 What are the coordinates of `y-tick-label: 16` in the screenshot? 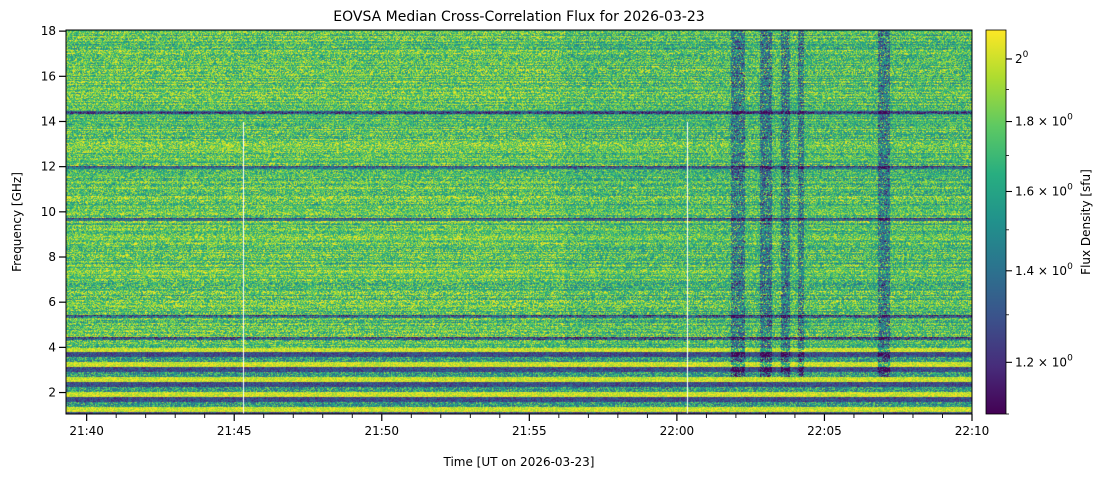 It's located at (48, 76).